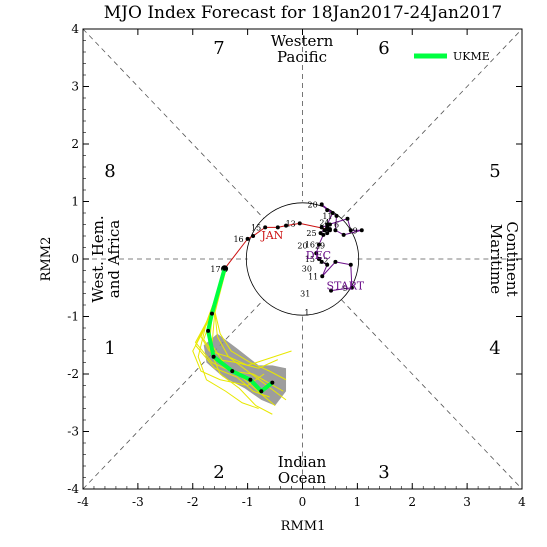  What do you see at coordinates (323, 261) in the screenshot?
I see `observed-day-label: 12` at bounding box center [323, 261].